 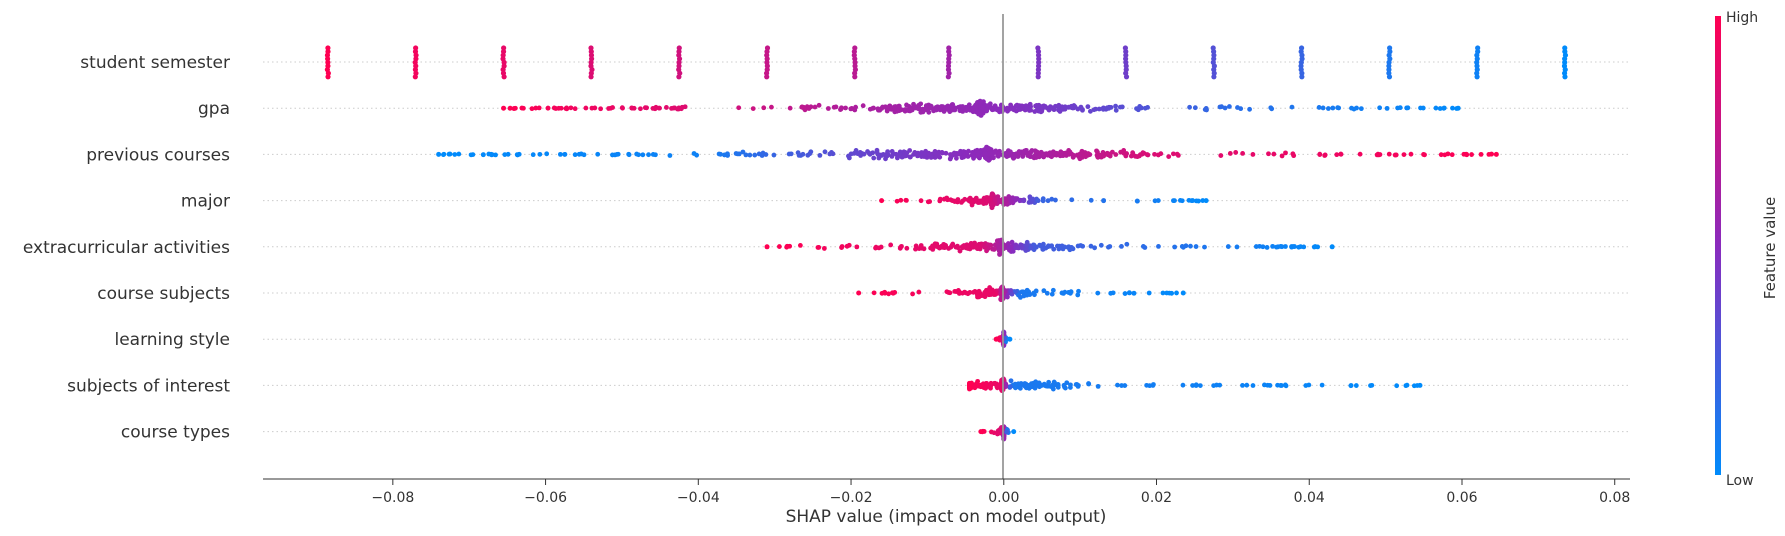 What do you see at coordinates (1718, 245) in the screenshot?
I see `colorbar-gradient` at bounding box center [1718, 245].